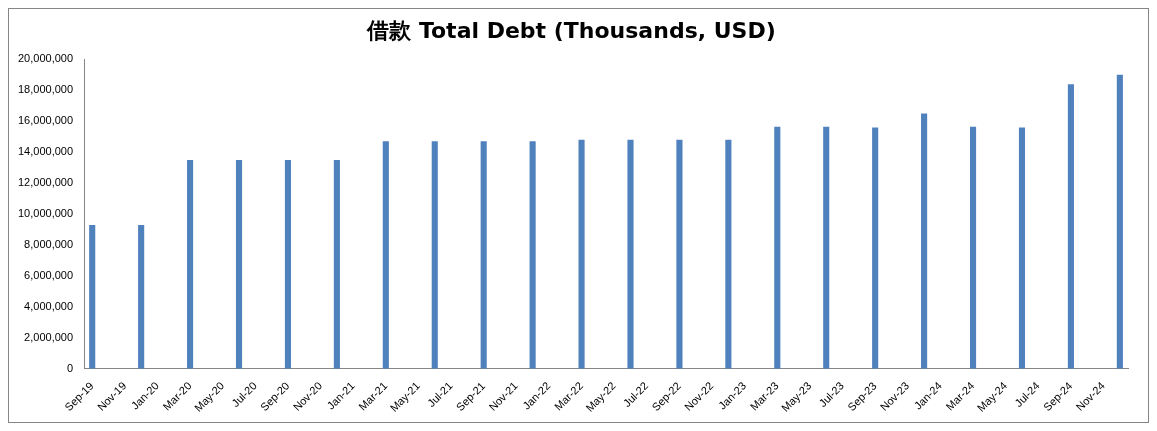 The width and height of the screenshot is (1157, 431). What do you see at coordinates (49, 305) in the screenshot?
I see `y-tick-label: 4,000,000` at bounding box center [49, 305].